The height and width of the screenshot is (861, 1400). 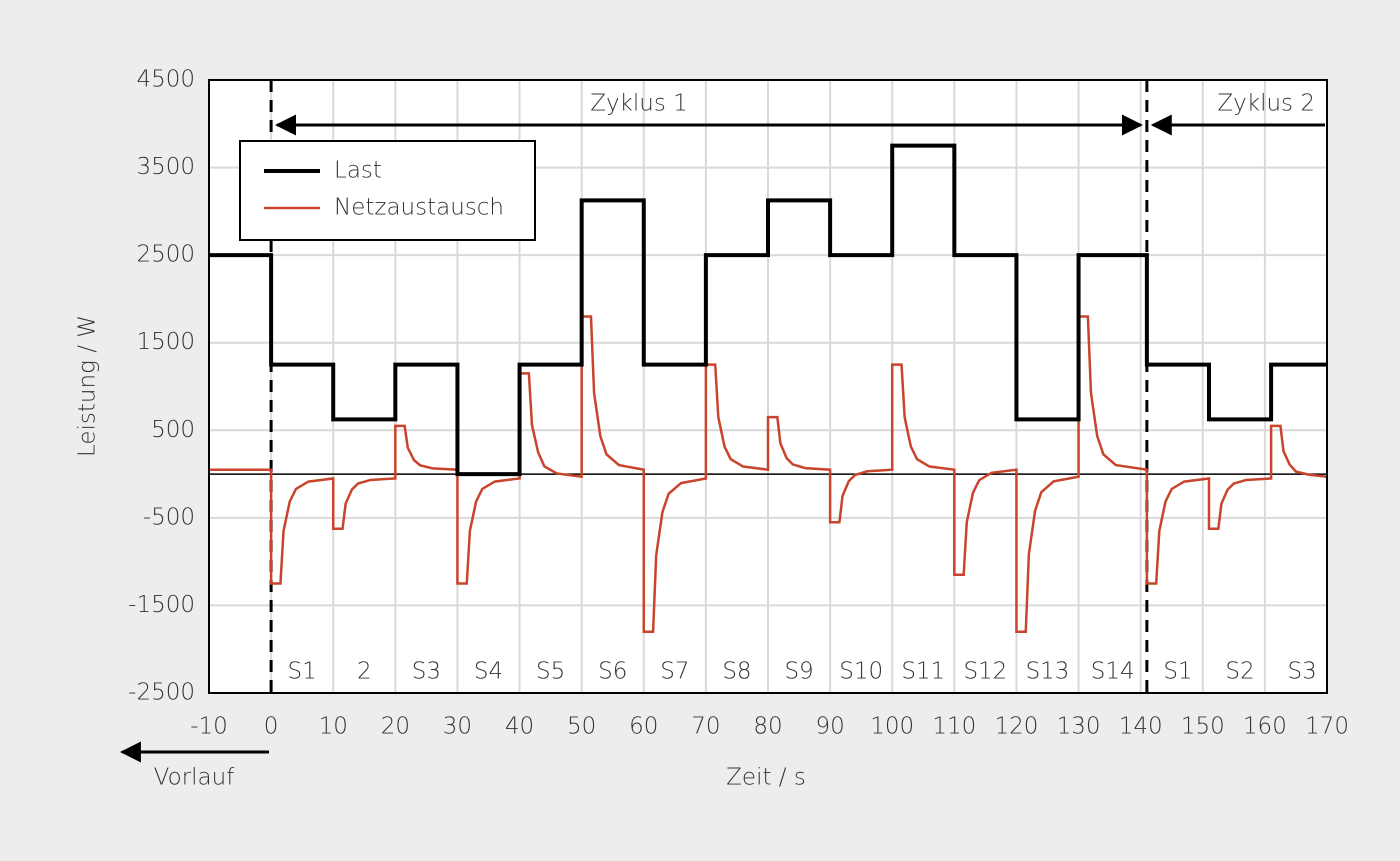 I want to click on x-axis-label: Zeit / s, so click(x=766, y=778).